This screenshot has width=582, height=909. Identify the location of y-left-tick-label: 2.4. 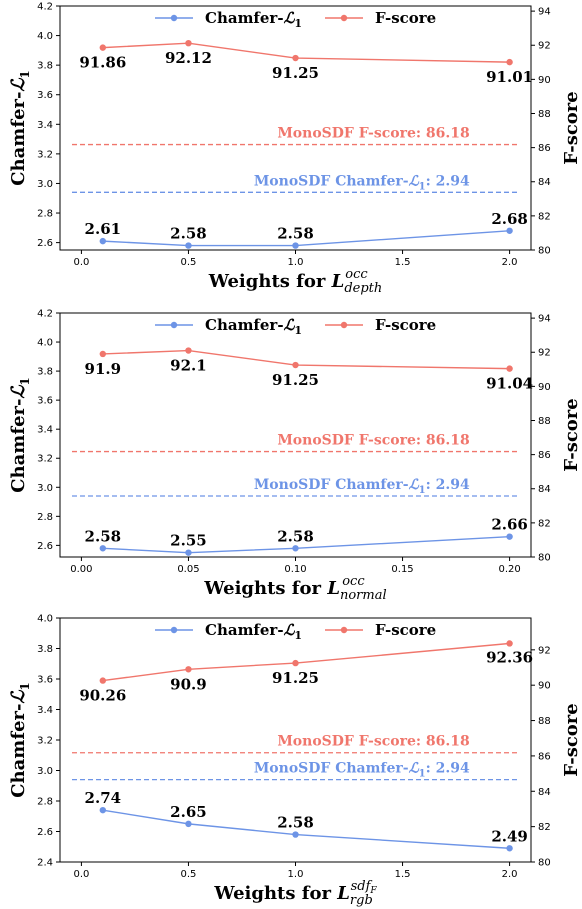
(45, 863).